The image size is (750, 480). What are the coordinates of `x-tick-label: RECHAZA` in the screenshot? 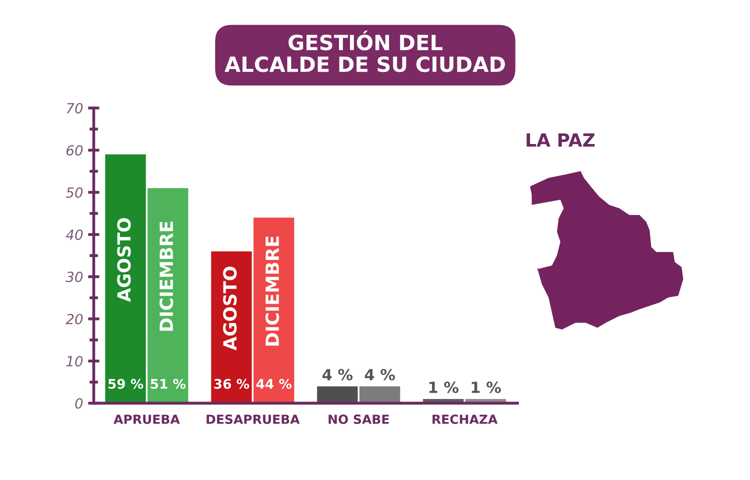 It's located at (465, 419).